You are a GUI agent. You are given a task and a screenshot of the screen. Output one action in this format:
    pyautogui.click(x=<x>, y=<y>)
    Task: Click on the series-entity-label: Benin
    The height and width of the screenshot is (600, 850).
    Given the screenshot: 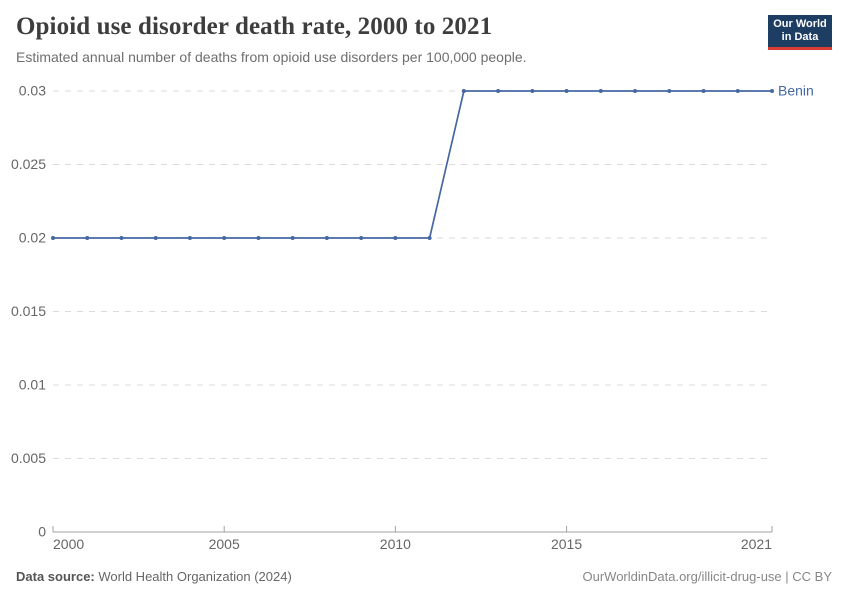 What is the action you would take?
    pyautogui.click(x=796, y=91)
    